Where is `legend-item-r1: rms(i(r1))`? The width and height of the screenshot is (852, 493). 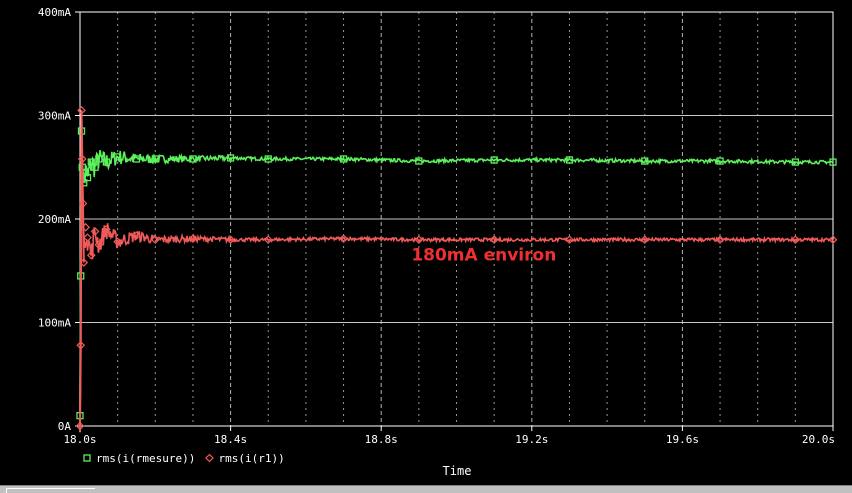 legend-item-r1: rms(i(r1)) is located at coordinates (245, 458).